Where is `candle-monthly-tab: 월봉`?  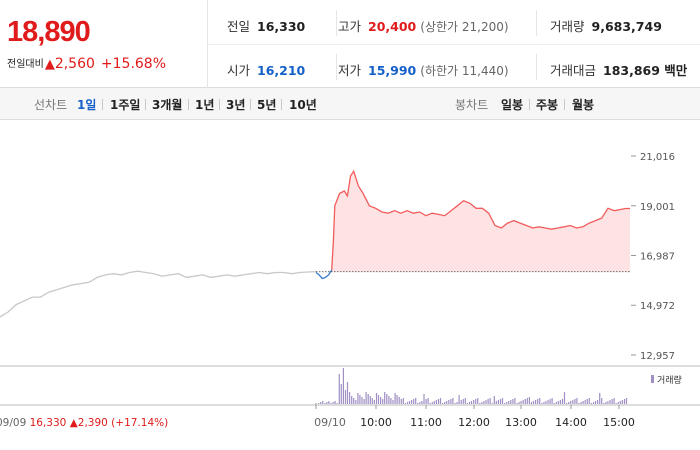 candle-monthly-tab: 월봉 is located at coordinates (583, 105).